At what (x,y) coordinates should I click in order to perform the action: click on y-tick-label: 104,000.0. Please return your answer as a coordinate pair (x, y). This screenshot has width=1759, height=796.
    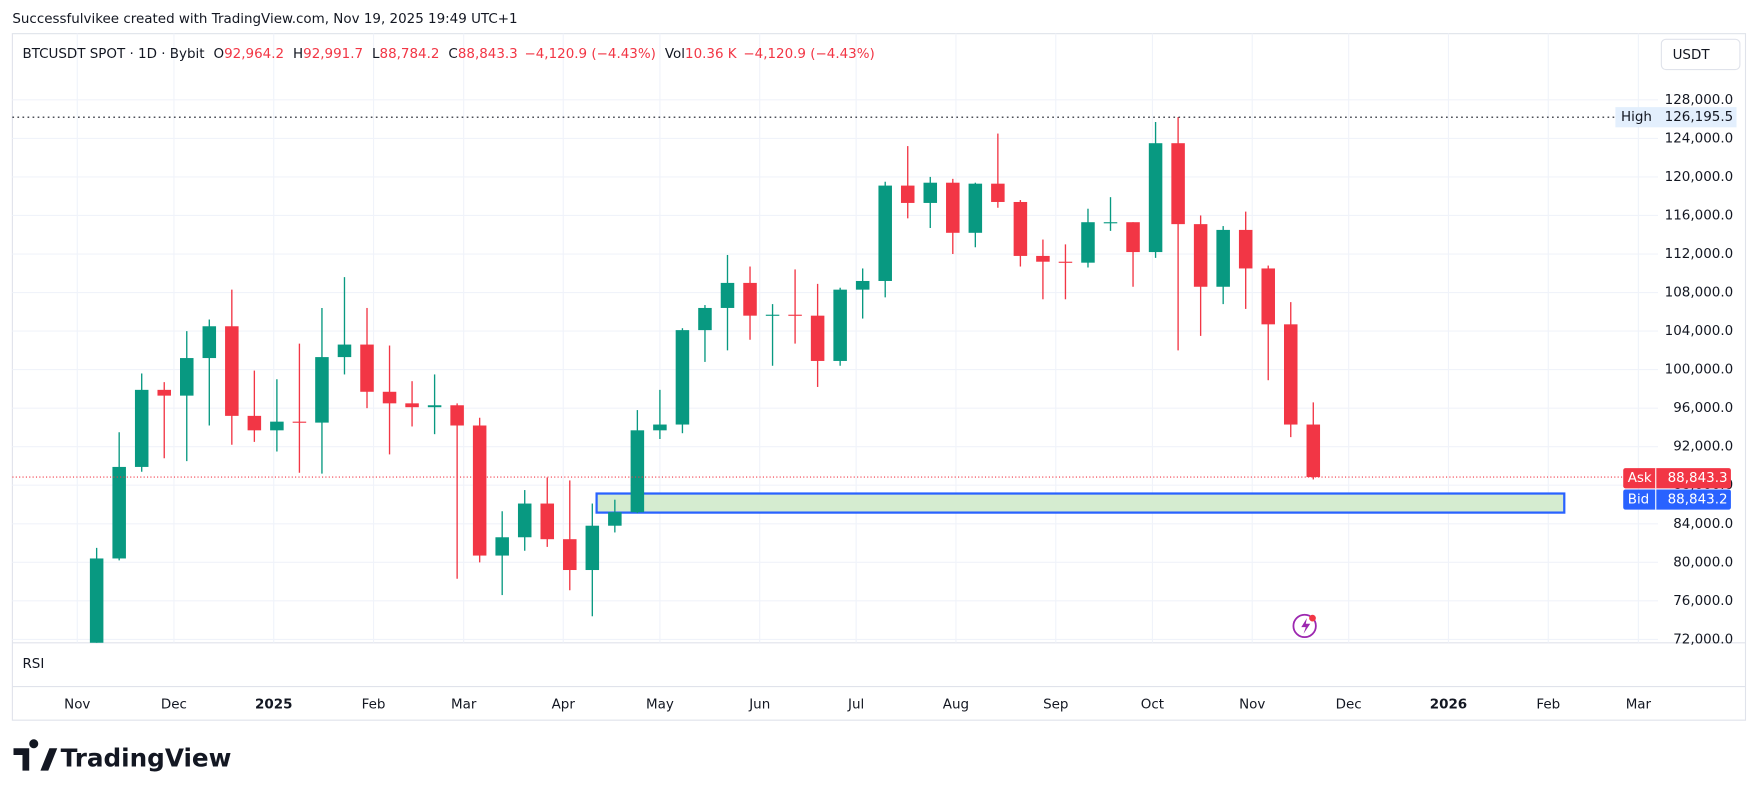
    Looking at the image, I should click on (1699, 331).